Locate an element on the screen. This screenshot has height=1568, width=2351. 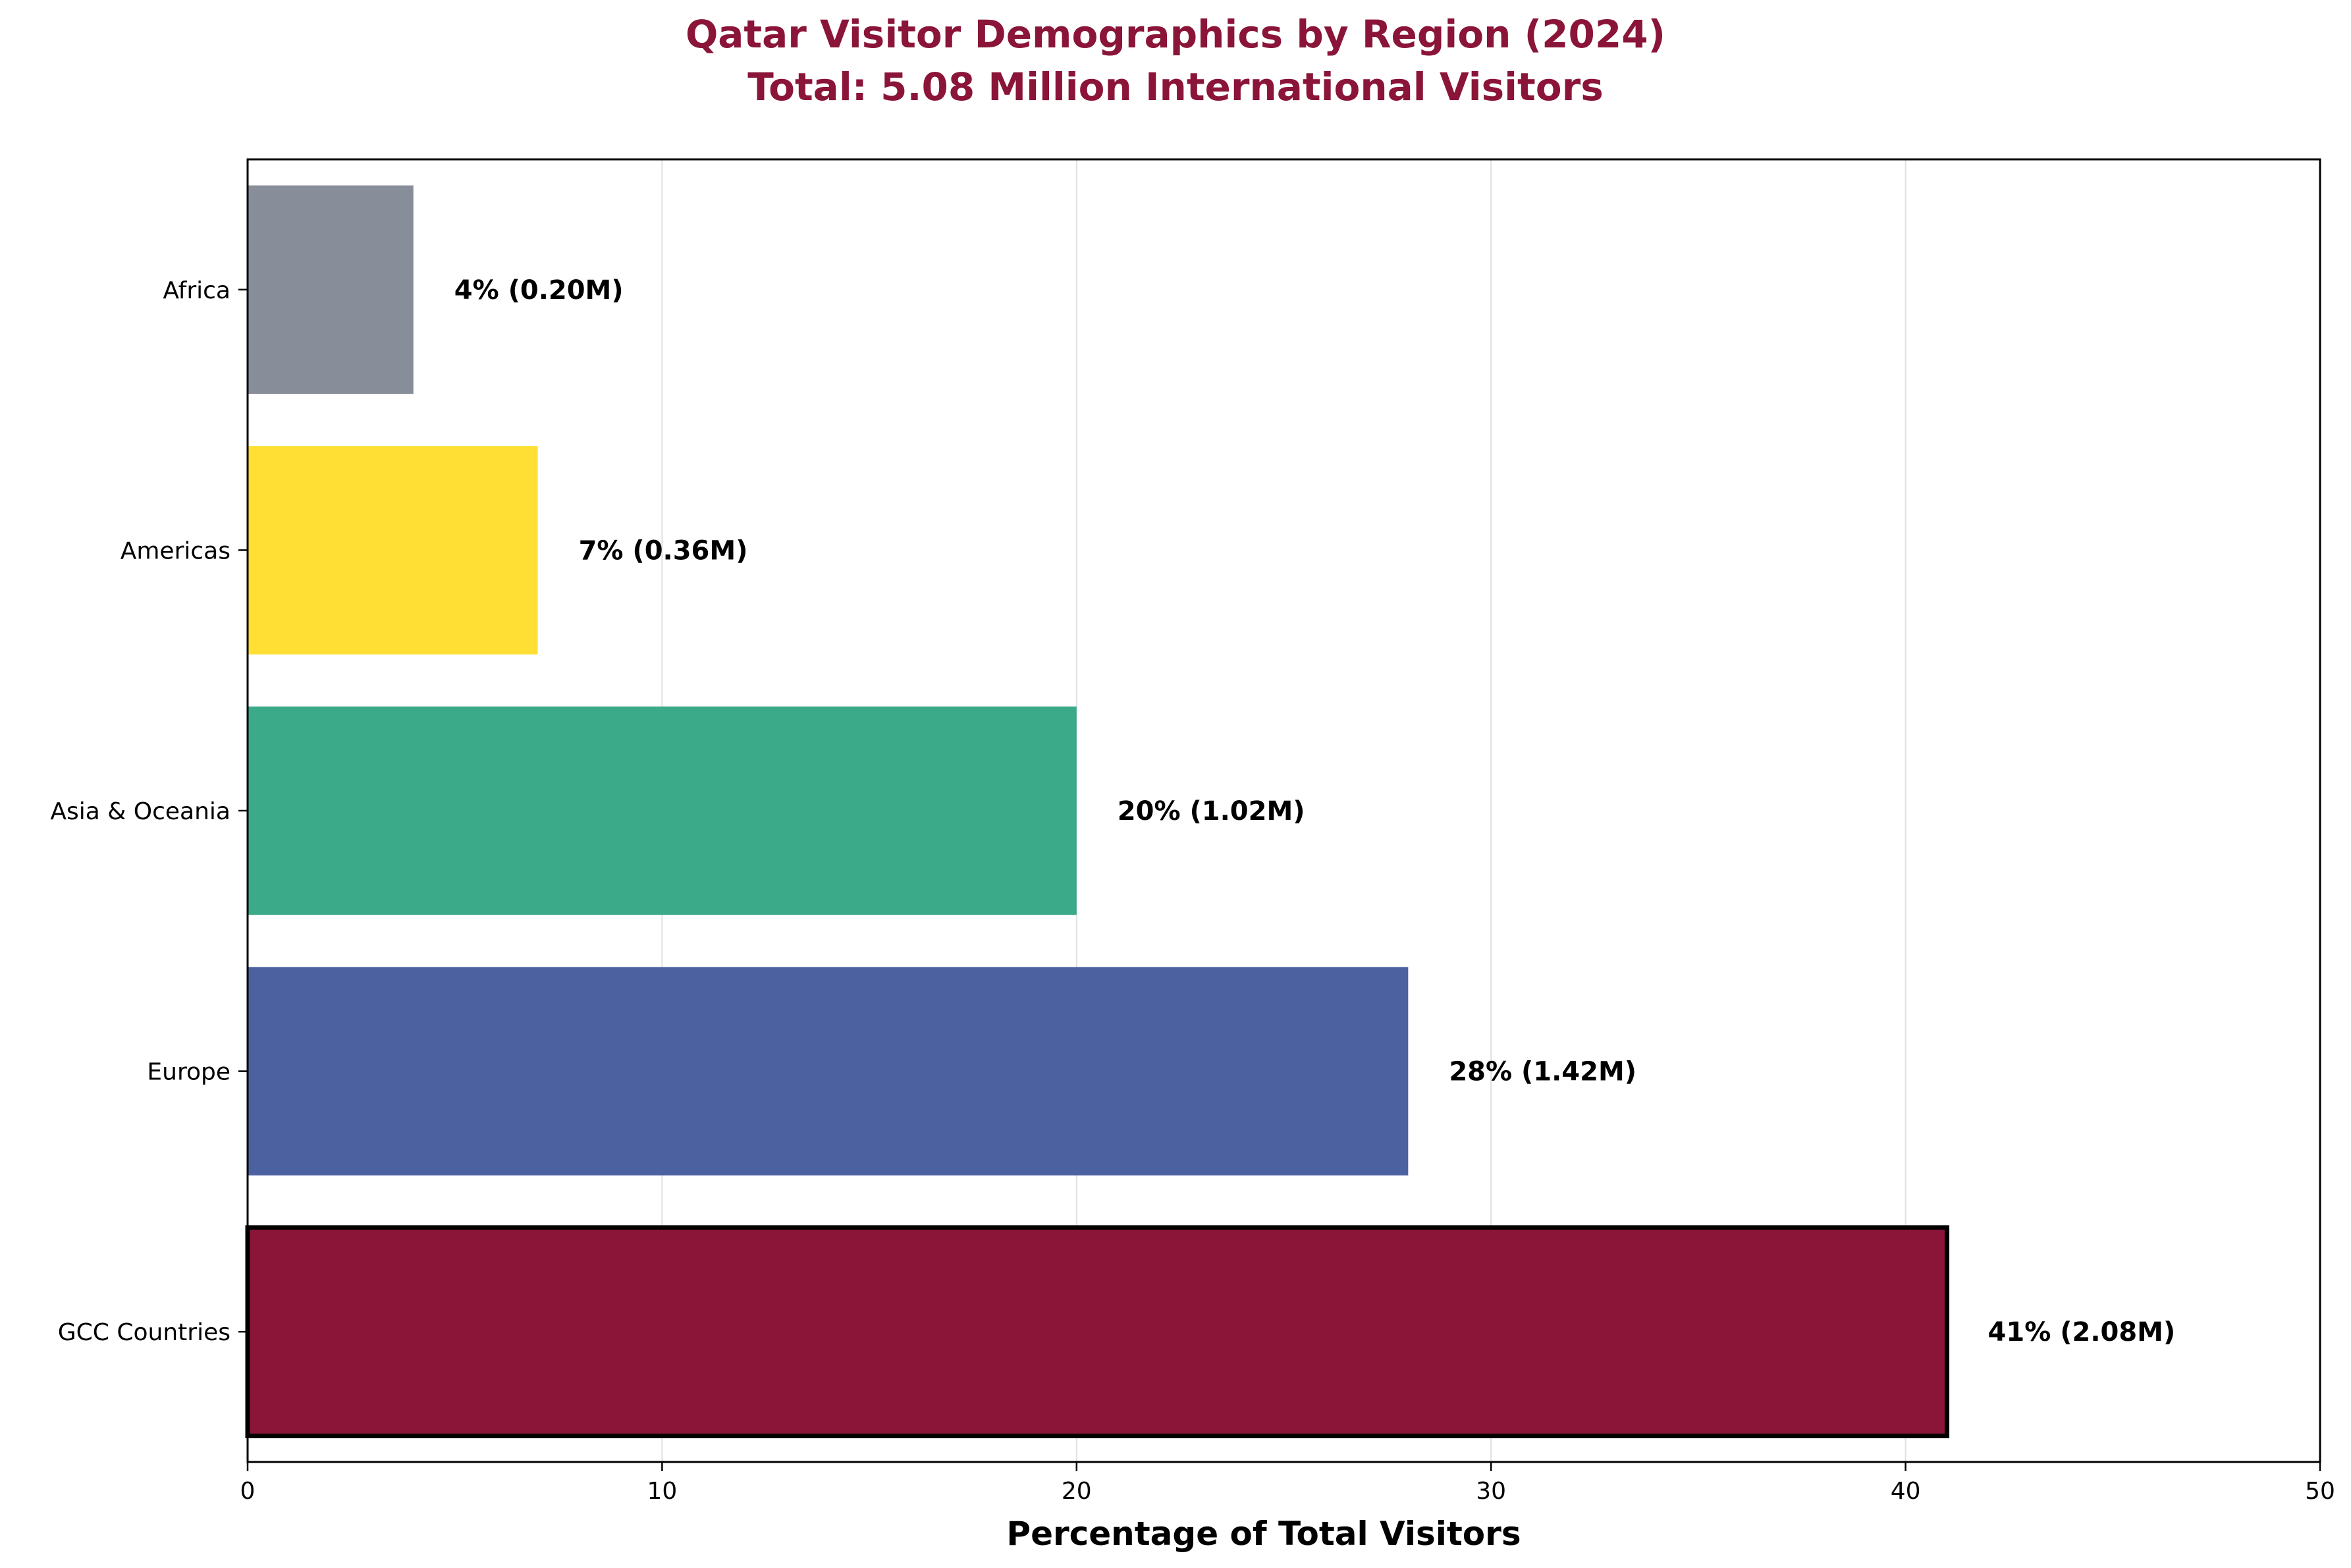
data-label: 20% (1.02M) is located at coordinates (1211, 811).